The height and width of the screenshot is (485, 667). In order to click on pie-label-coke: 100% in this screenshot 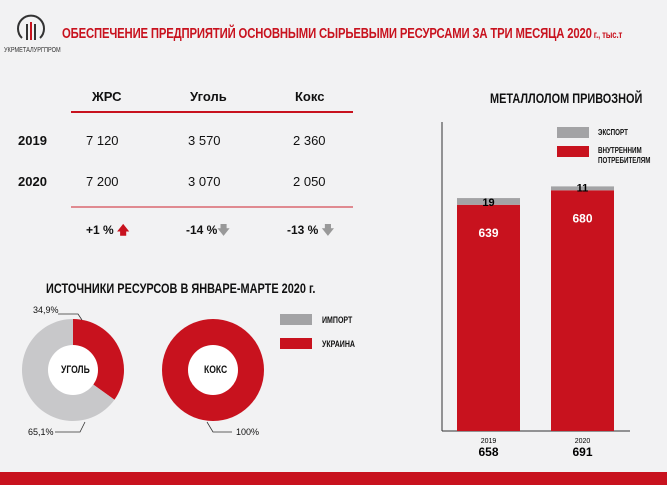, I will do `click(248, 432)`.